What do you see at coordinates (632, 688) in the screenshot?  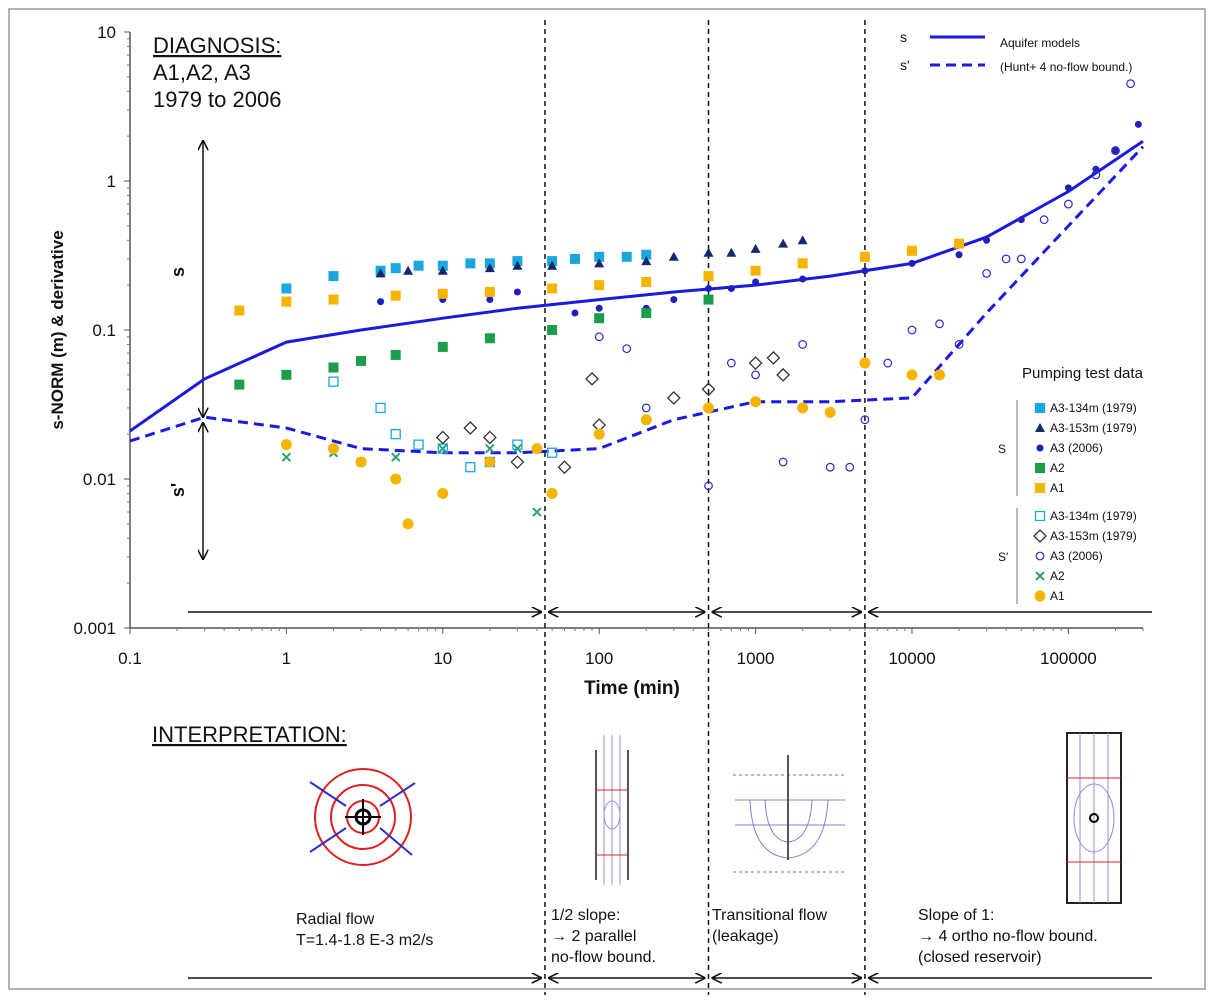 I see `x-axis-title: Time (min)` at bounding box center [632, 688].